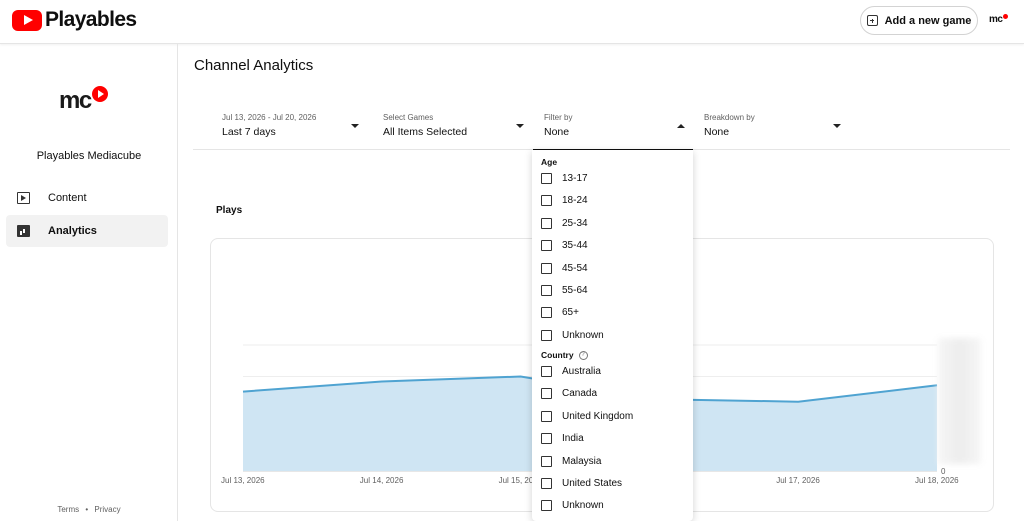 The image size is (1024, 521). I want to click on account-logo-dot-icon, so click(1006, 16).